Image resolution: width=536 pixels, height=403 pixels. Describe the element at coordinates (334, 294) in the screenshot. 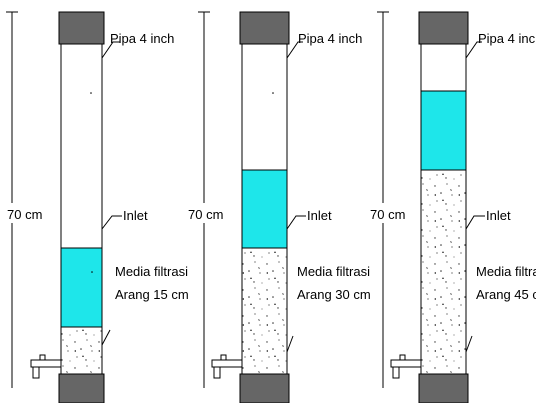

I see `media-label-line2: Arang 30 cm` at that location.